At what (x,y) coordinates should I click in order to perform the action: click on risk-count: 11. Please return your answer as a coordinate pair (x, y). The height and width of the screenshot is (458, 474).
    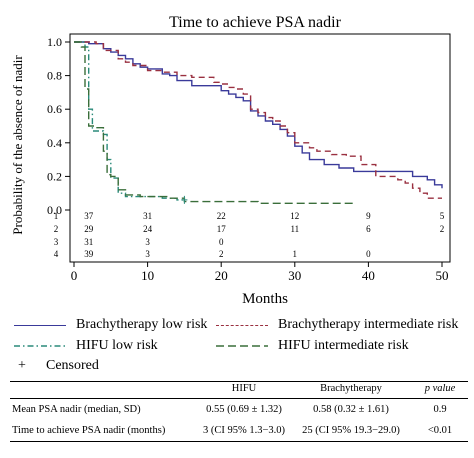
    Looking at the image, I should click on (294, 229).